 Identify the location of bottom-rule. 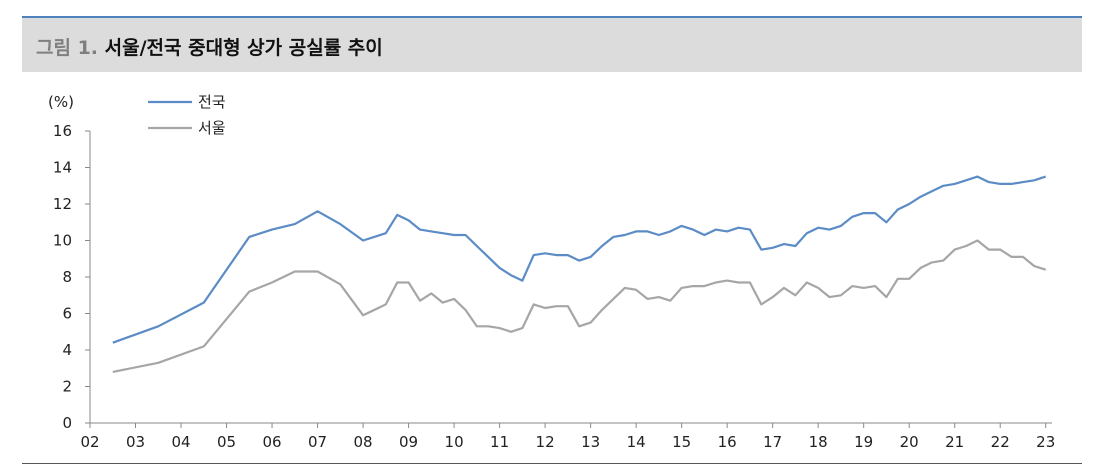
(552, 463).